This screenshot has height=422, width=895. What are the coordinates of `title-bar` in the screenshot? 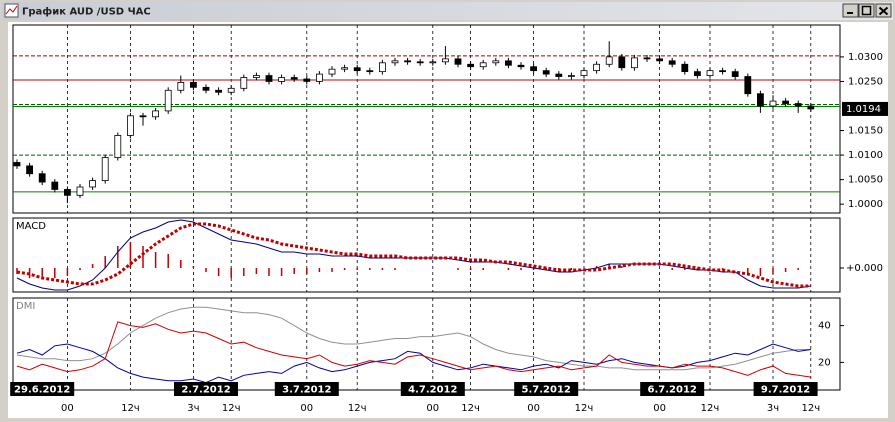 It's located at (447, 11).